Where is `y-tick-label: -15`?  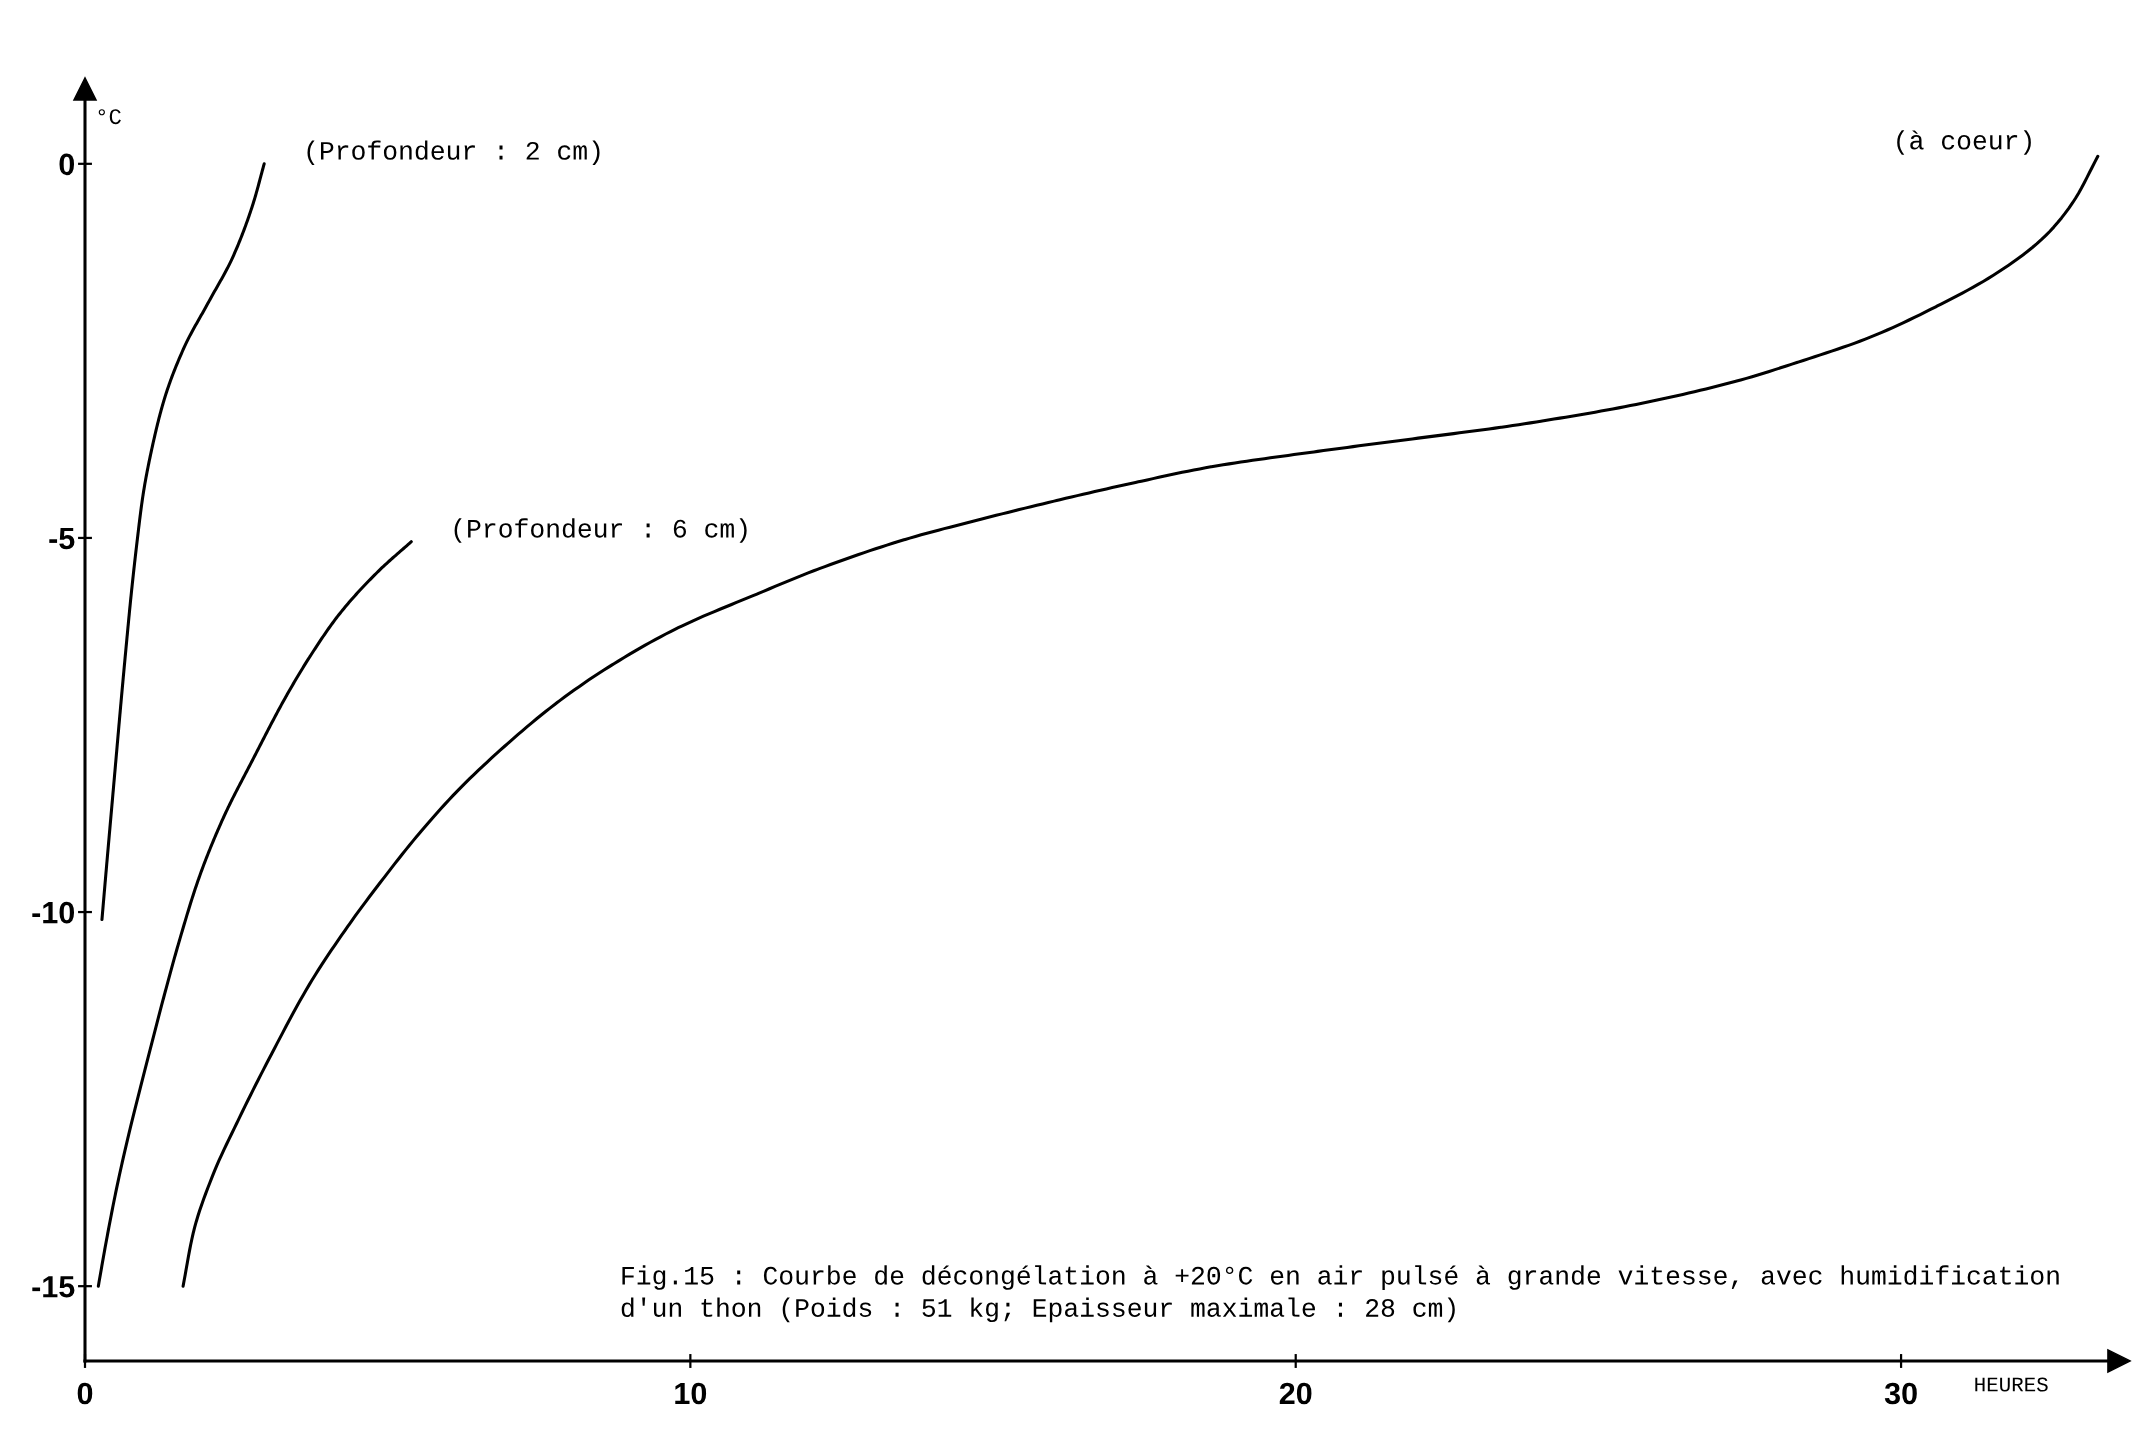 y-tick-label: -15 is located at coordinates (53, 1287).